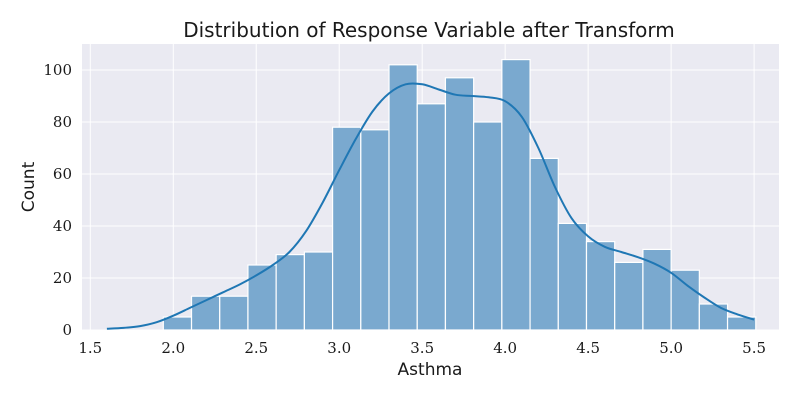 The height and width of the screenshot is (400, 800). Describe the element at coordinates (588, 348) in the screenshot. I see `x-tick-label: 4.5` at that location.